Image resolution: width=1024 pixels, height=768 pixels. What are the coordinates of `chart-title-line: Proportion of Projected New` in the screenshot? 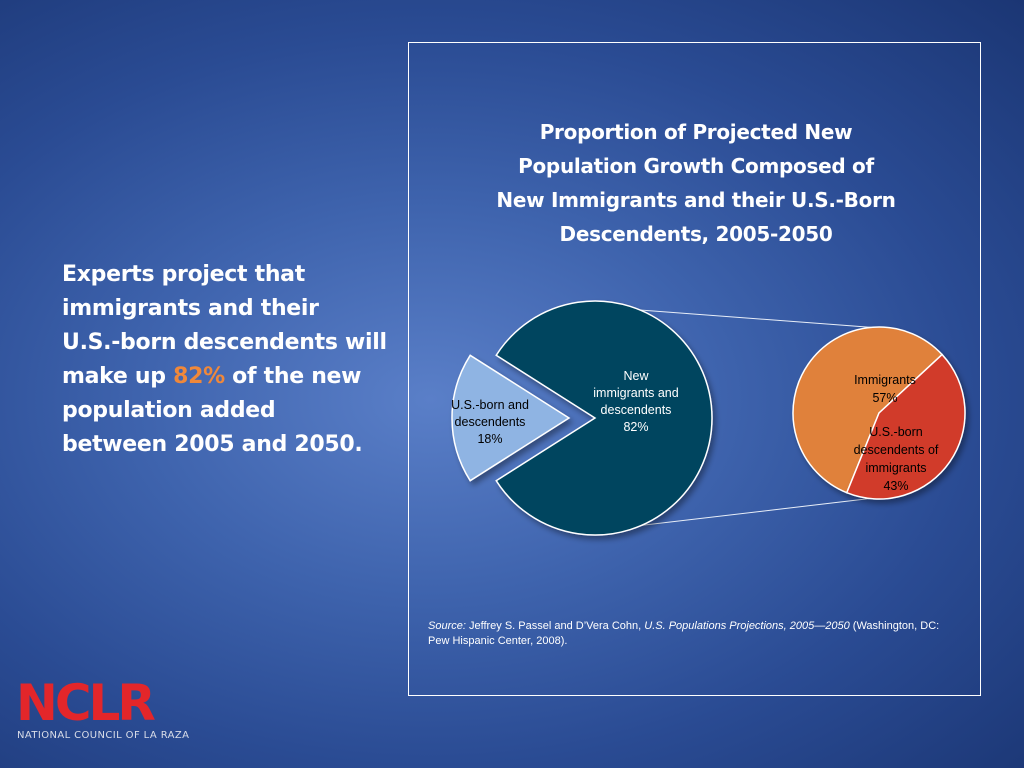 It's located at (696, 132).